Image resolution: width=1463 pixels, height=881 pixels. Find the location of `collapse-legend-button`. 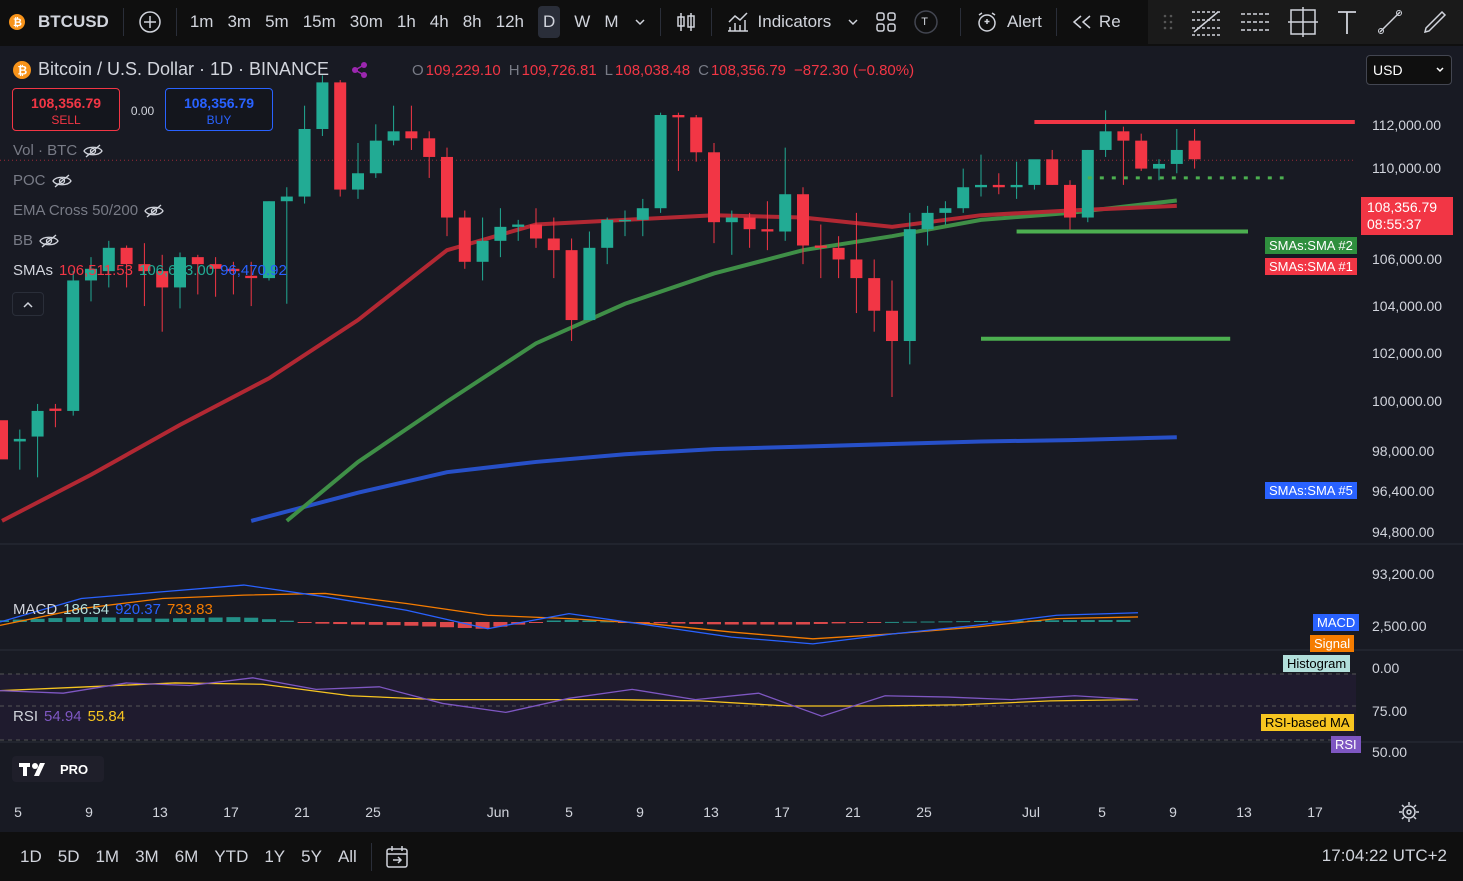

collapse-legend-button is located at coordinates (28, 304).